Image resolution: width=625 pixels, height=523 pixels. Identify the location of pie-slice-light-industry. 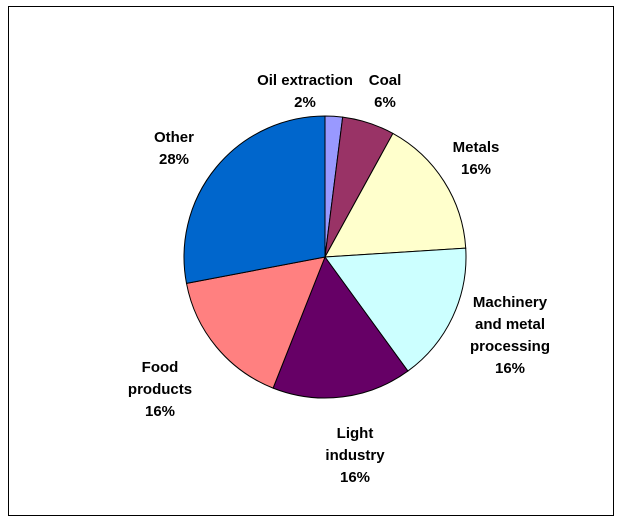
(340, 327).